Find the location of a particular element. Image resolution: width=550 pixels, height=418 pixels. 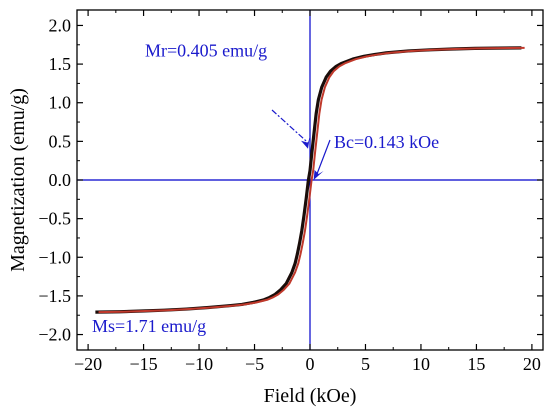

mr-arrow-line is located at coordinates (290, 126).